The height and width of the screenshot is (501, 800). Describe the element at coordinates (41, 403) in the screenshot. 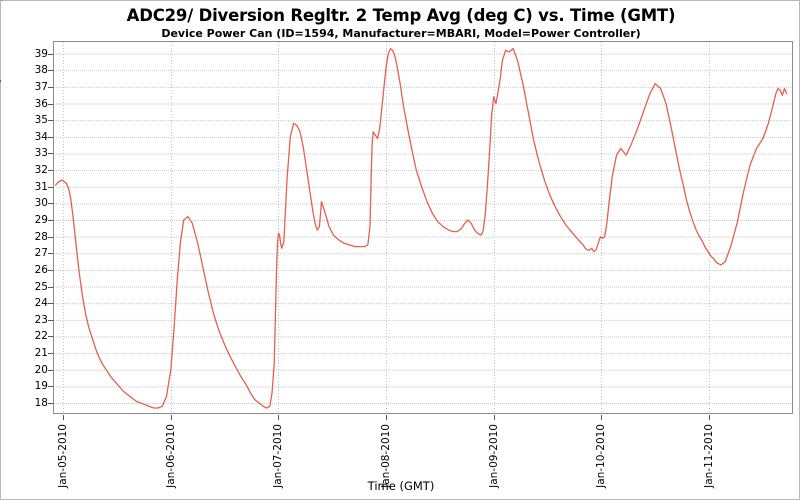

I see `y-axis-tick-label: 18` at that location.